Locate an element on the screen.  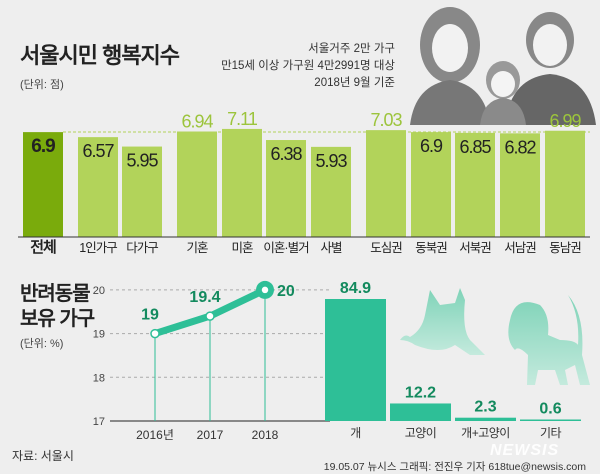
value-label: 6.38 is located at coordinates (286, 154).